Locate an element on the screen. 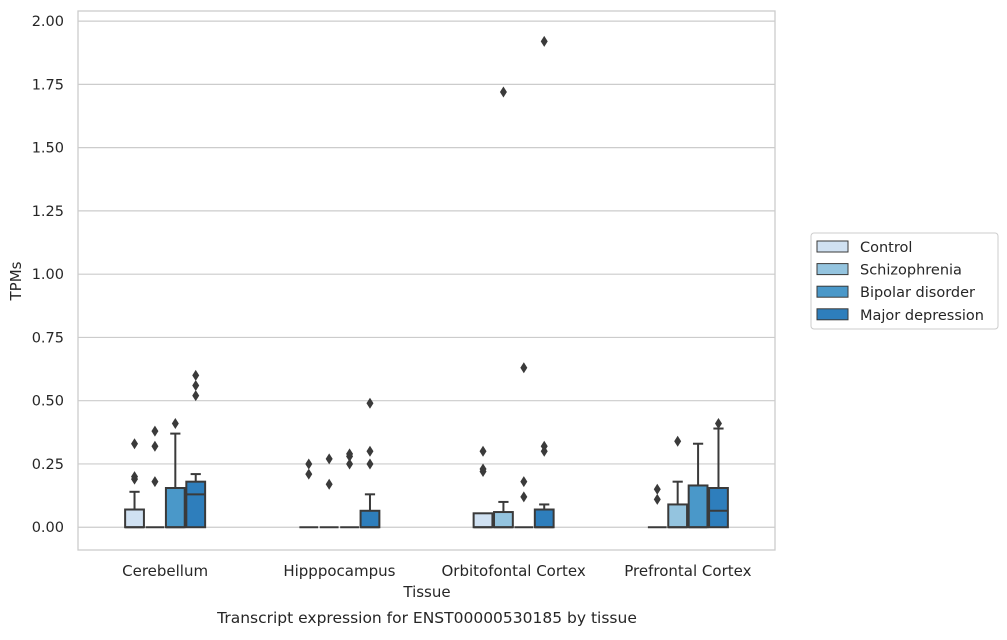 The width and height of the screenshot is (1007, 640). y-axis-ticks: 0.00 0.25 0.50 0.75 1.00 1.25 1.50 1.75 2.00 is located at coordinates (48, 275).